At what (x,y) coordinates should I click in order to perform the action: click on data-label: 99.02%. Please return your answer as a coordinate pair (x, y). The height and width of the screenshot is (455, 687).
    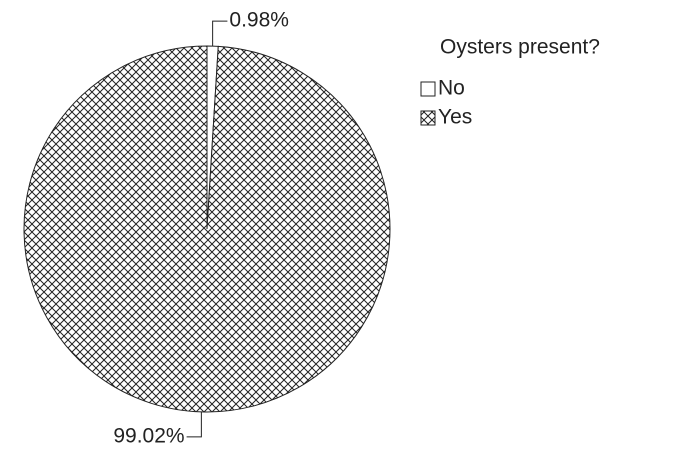
    Looking at the image, I should click on (148, 435).